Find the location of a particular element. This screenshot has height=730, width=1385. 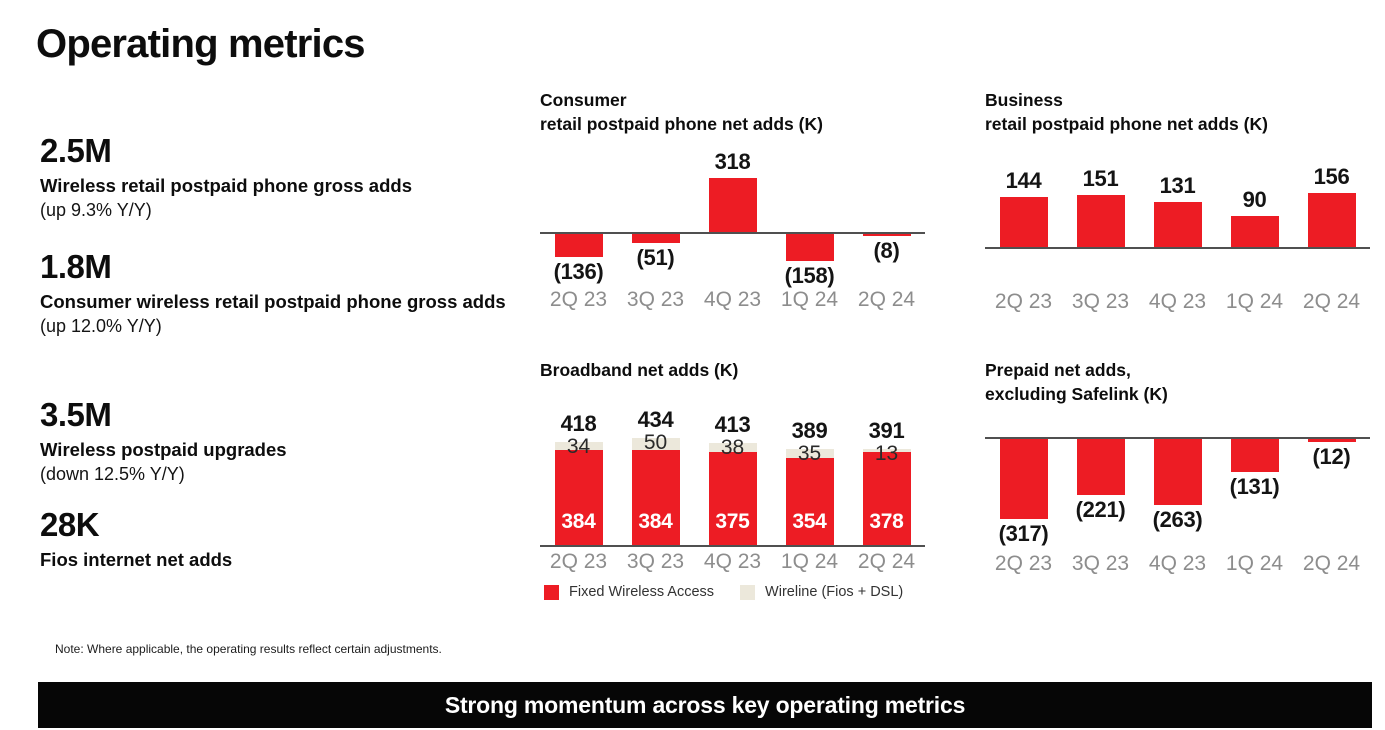

bar-value-label: 318 is located at coordinates (732, 161).